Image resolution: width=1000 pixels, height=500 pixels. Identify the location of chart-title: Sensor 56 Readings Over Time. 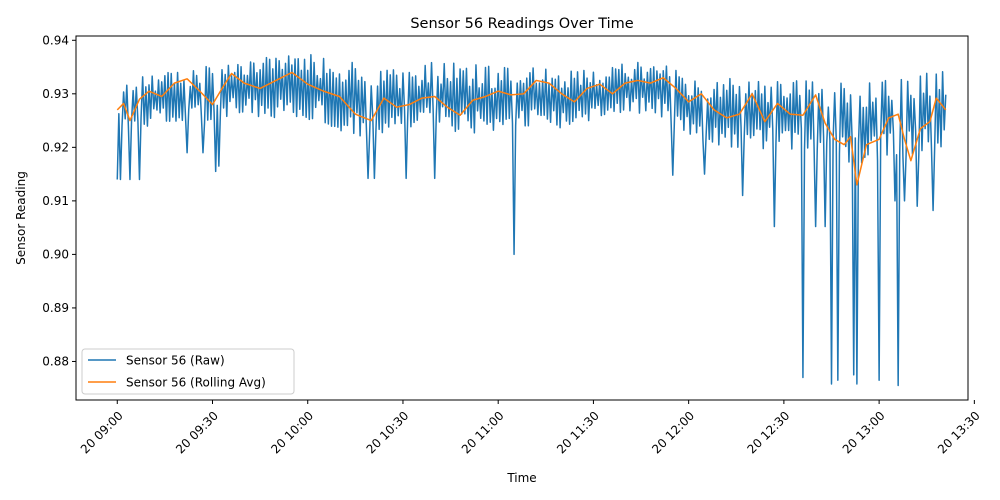
(521, 24).